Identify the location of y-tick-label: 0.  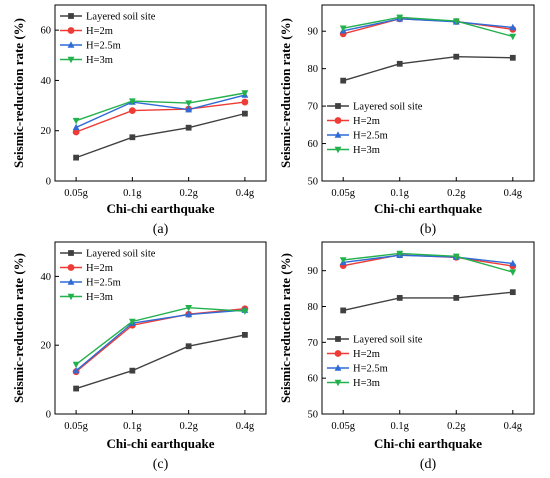
(48, 182).